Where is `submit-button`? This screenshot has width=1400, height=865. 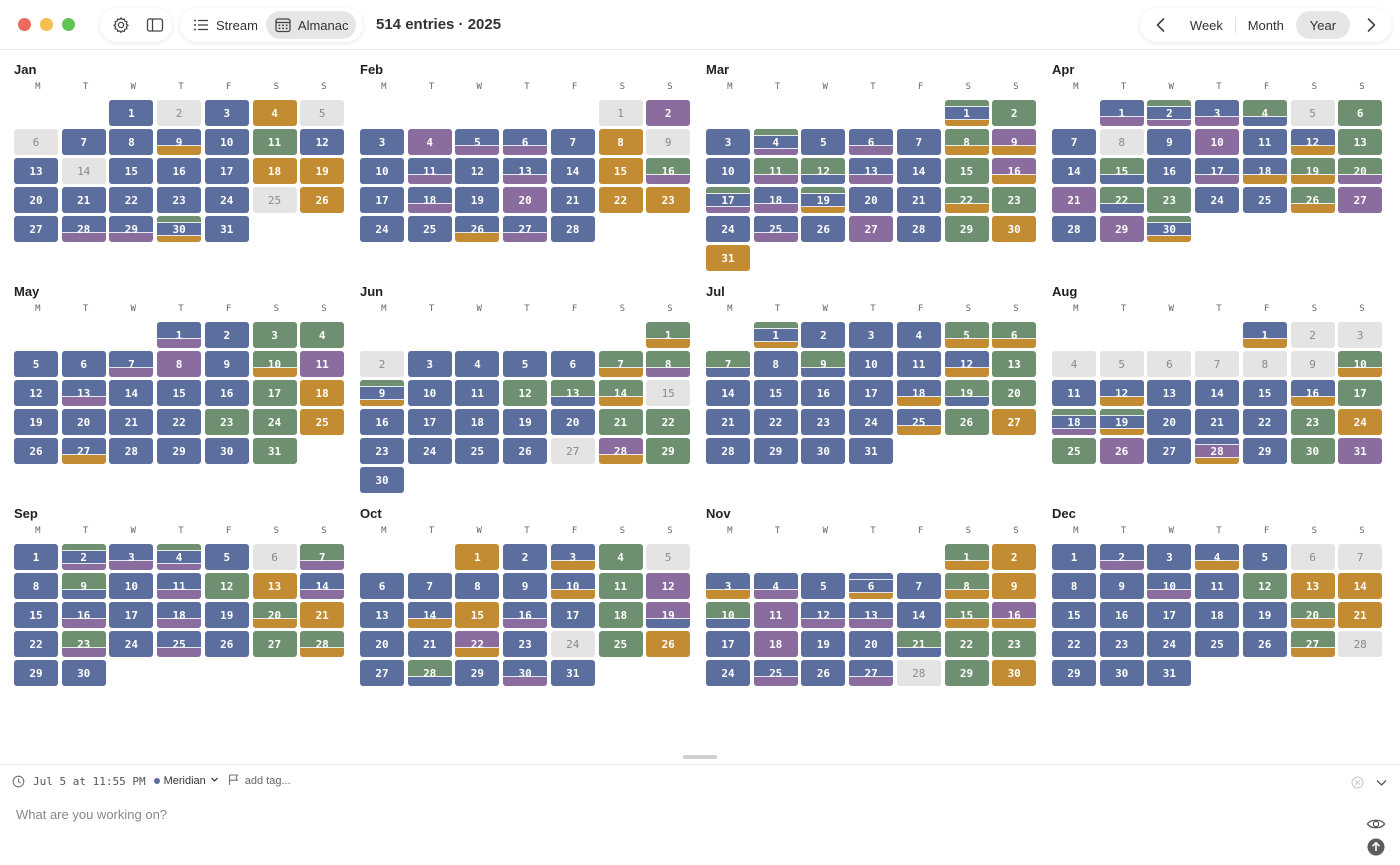
submit-button is located at coordinates (1376, 849).